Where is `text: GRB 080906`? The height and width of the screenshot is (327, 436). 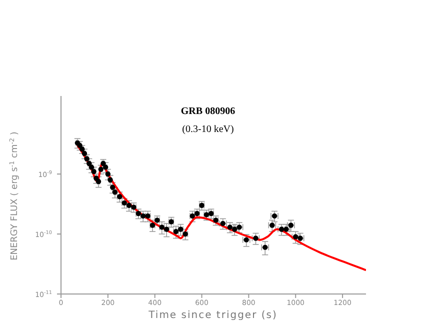 text: GRB 080906 is located at coordinates (208, 111).